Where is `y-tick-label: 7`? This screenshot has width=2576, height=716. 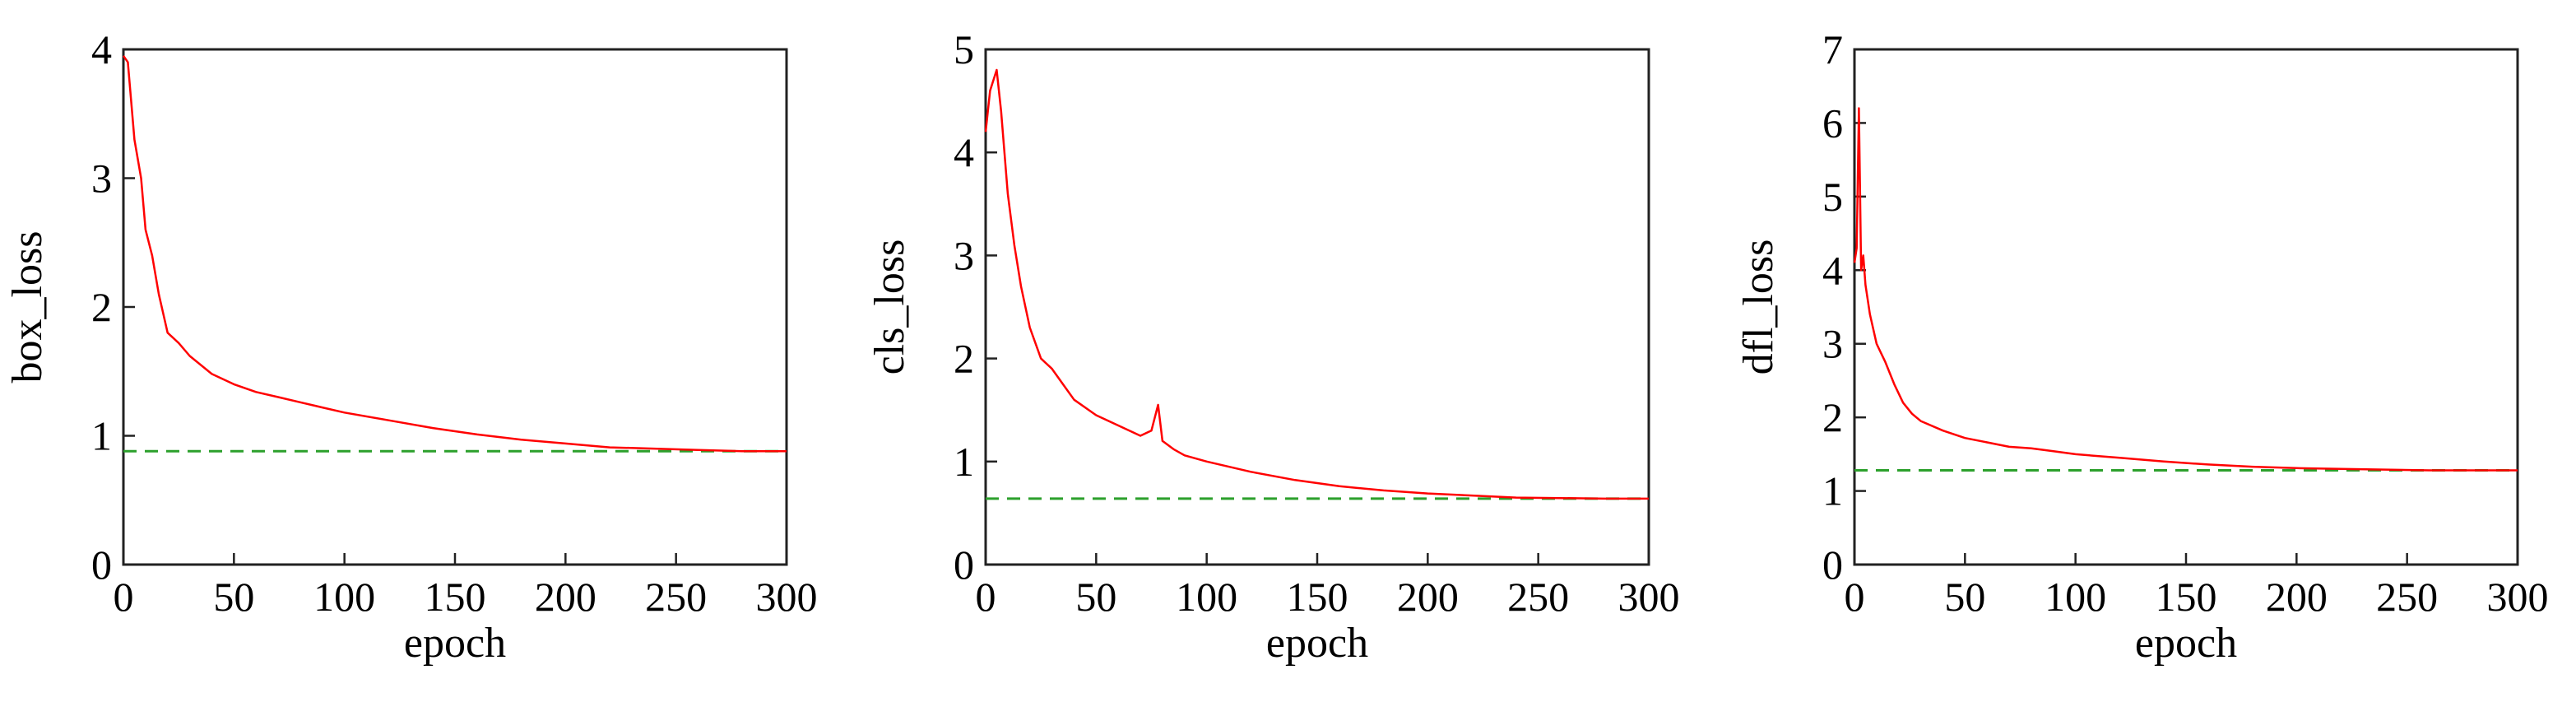 y-tick-label: 7 is located at coordinates (1832, 49).